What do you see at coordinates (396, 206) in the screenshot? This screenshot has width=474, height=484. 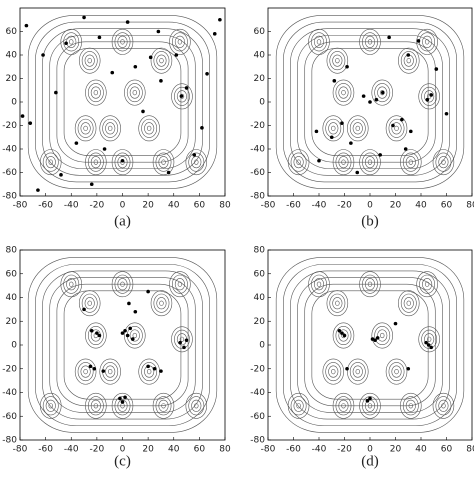 I see `x-tick-label: 20` at bounding box center [396, 206].